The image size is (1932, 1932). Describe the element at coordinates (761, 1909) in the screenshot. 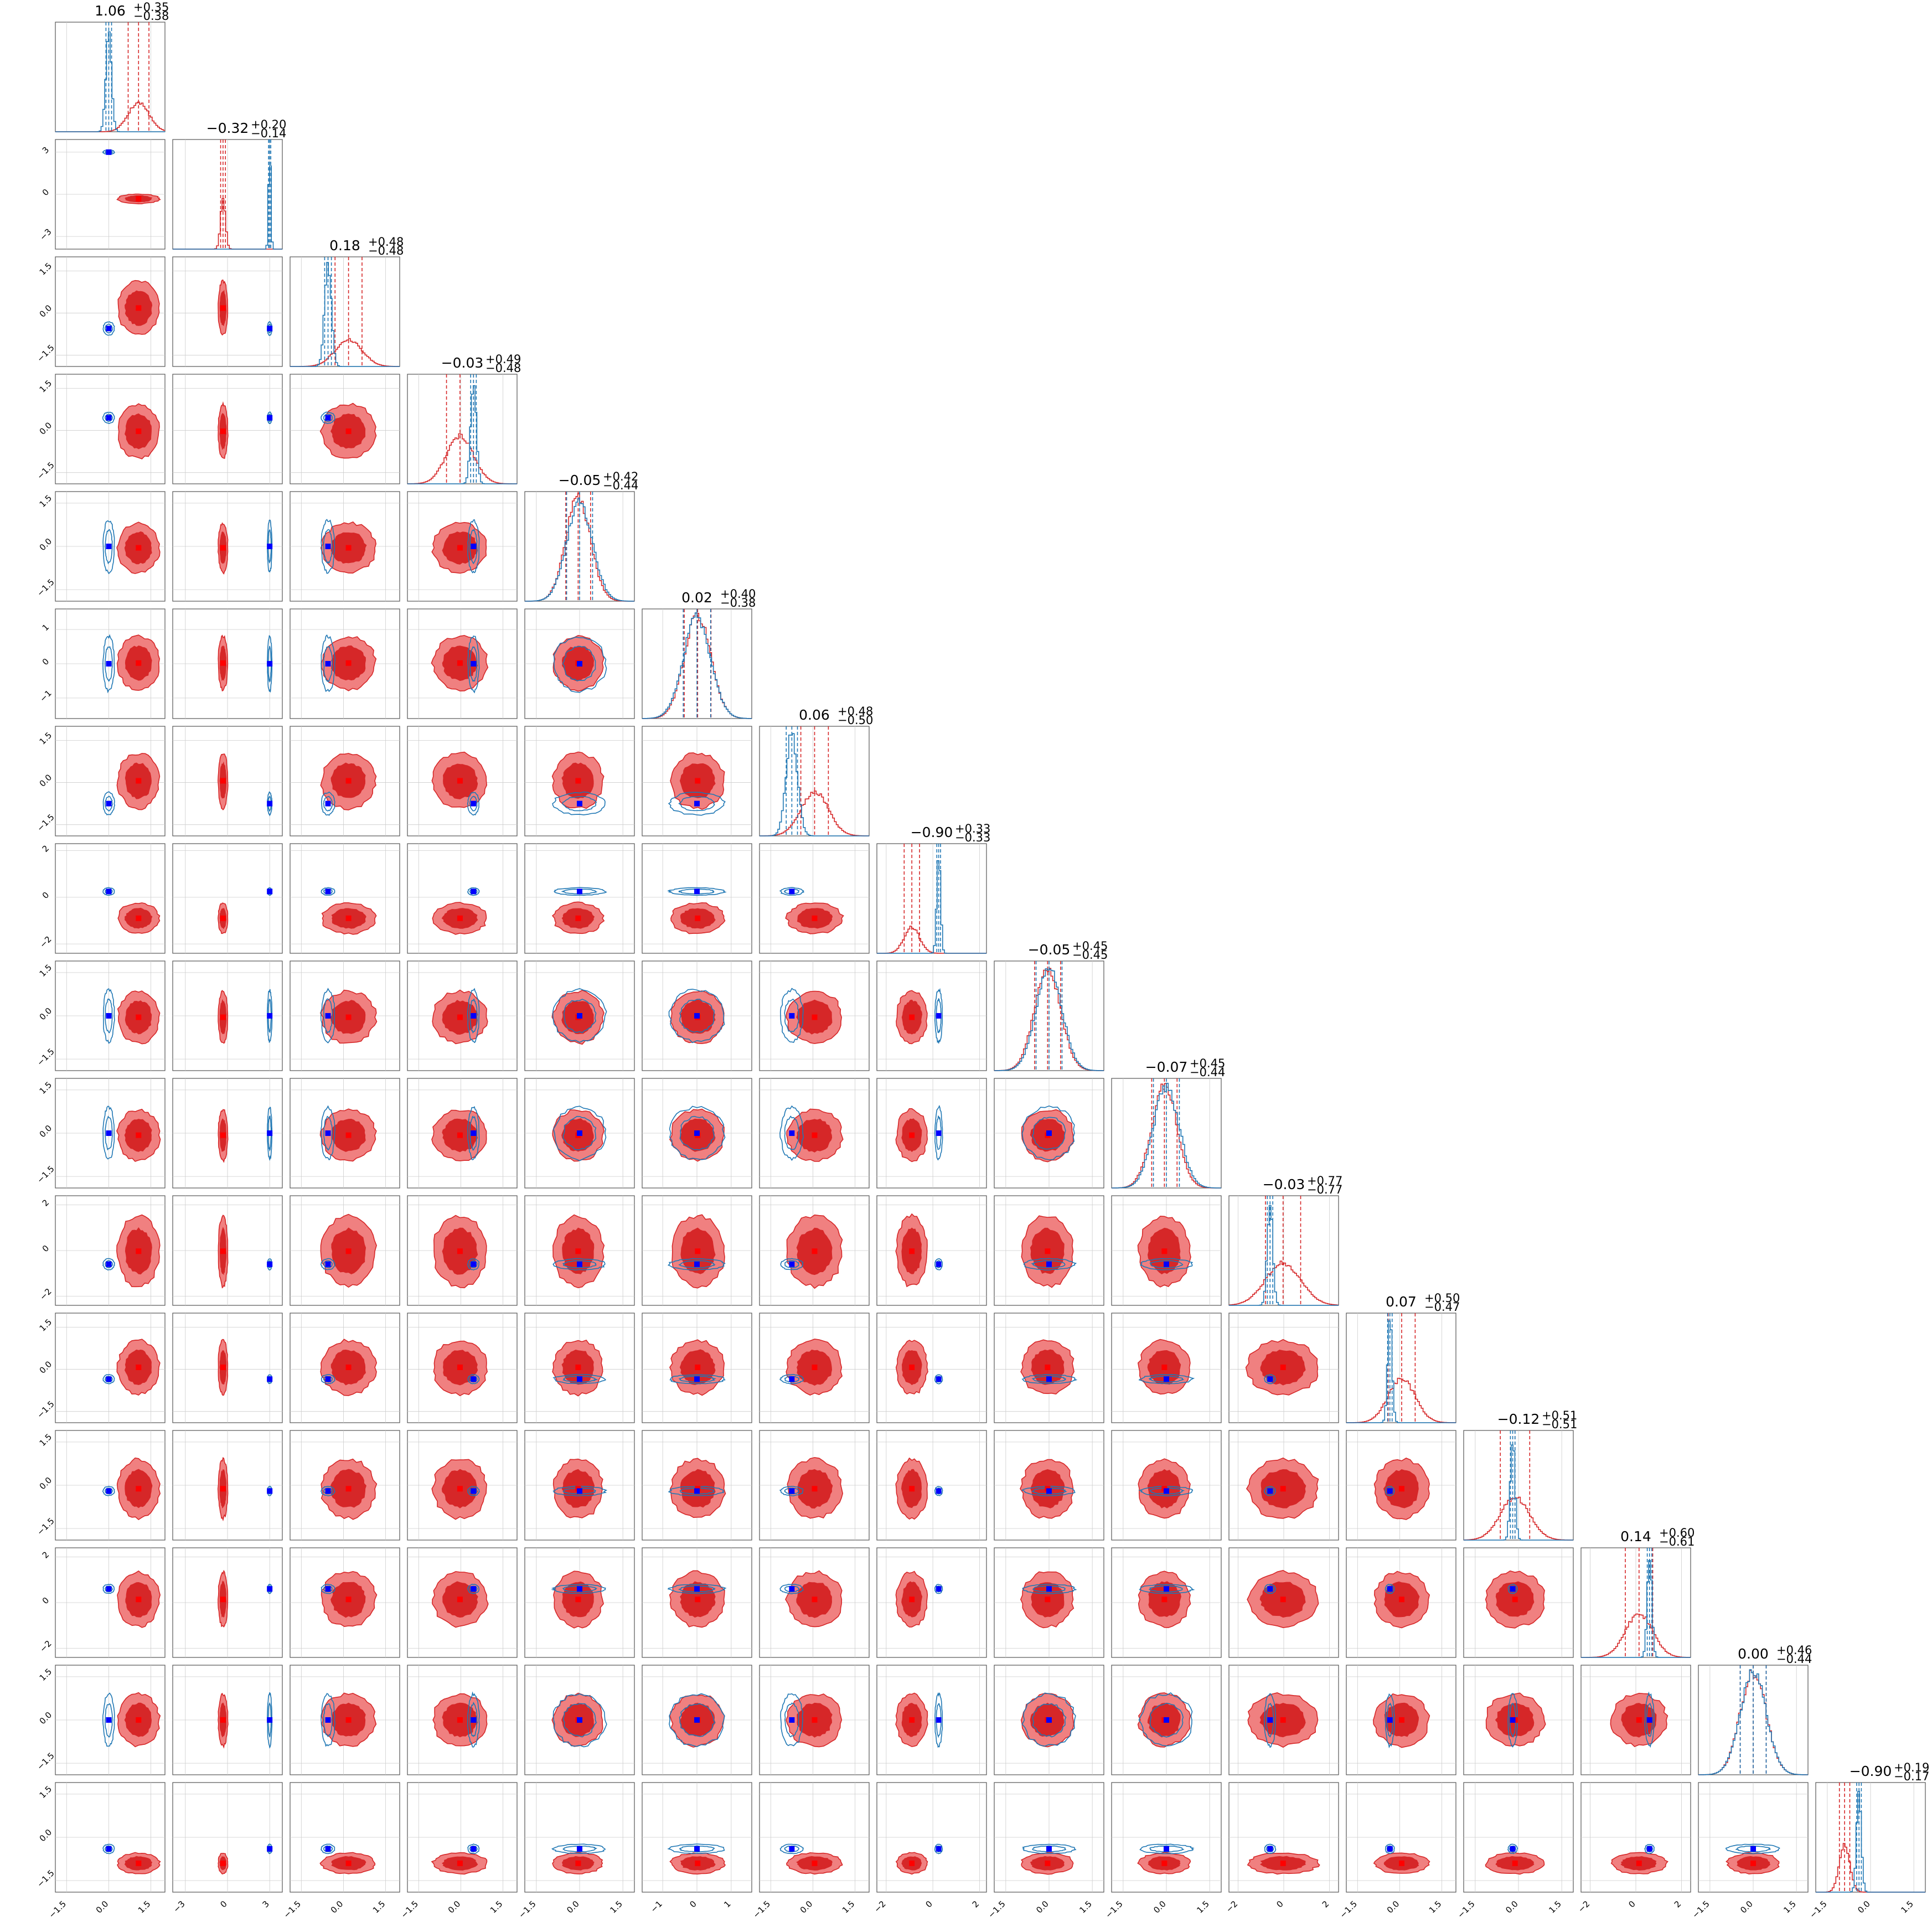

I see `x-tick-label: −1.5` at that location.